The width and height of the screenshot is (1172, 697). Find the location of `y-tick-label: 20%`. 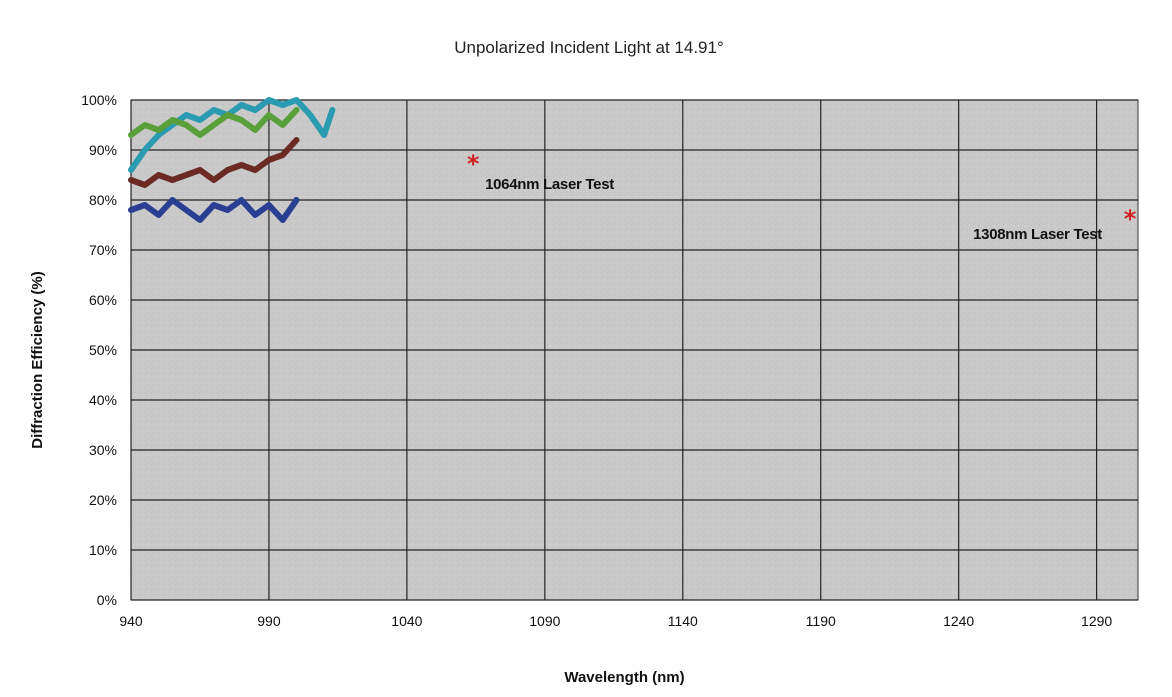

y-tick-label: 20% is located at coordinates (103, 500).